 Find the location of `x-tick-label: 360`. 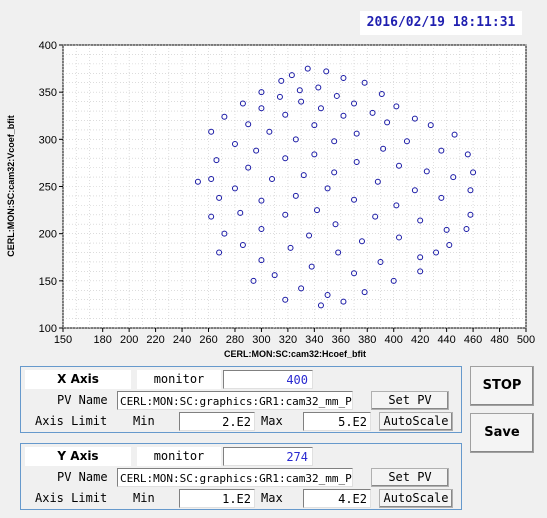

x-tick-label: 360 is located at coordinates (341, 340).